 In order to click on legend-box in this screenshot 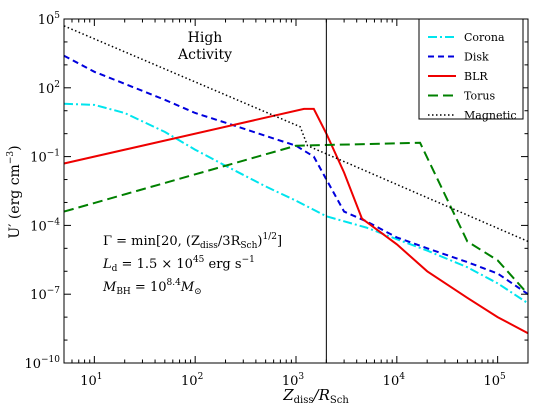, I will do `click(471, 69)`.